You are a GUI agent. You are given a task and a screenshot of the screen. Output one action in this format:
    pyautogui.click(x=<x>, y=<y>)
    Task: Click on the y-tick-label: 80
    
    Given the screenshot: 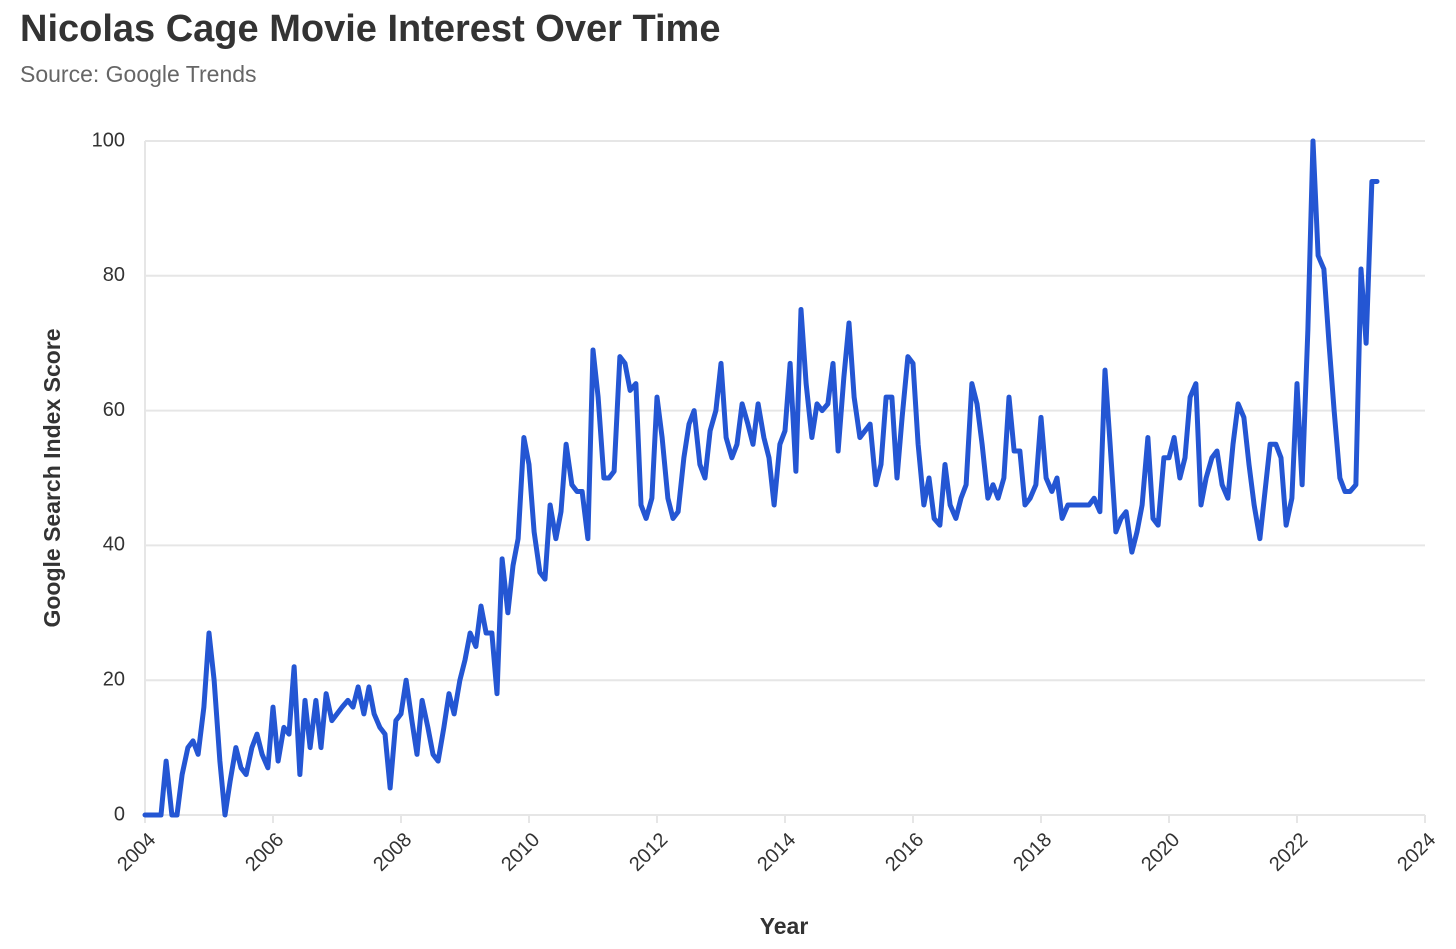 What is the action you would take?
    pyautogui.click(x=114, y=275)
    